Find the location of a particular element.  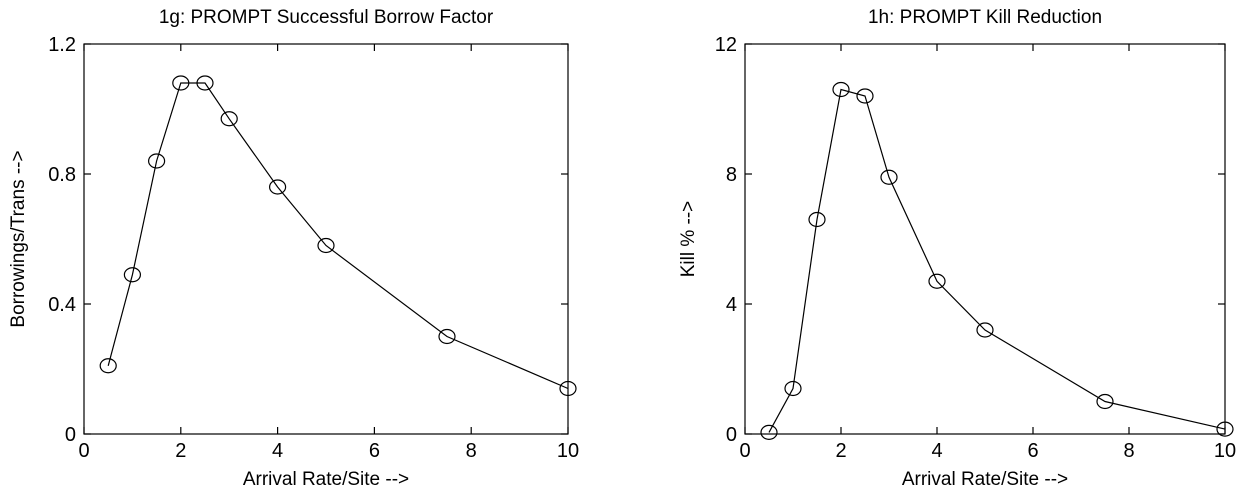

y-tick-label: 8 is located at coordinates (731, 175).